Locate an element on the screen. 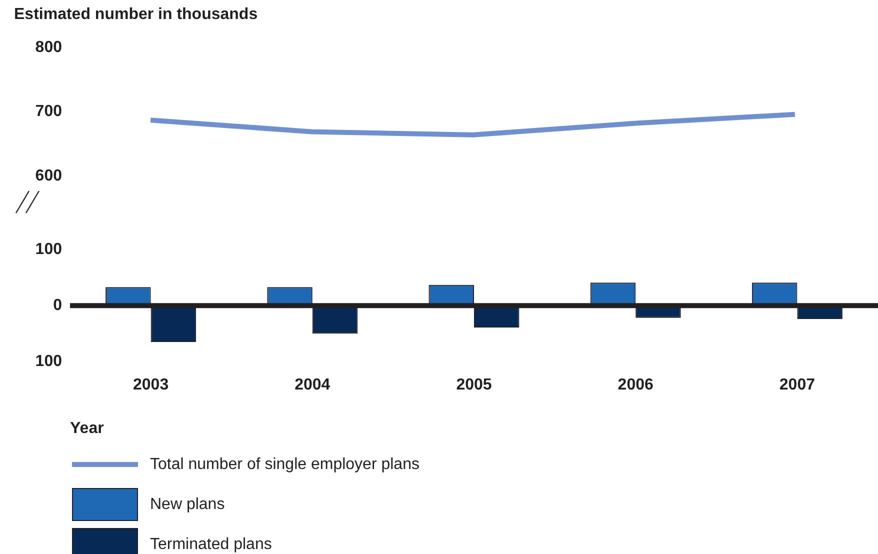 This screenshot has width=878, height=554. x-tick-label: 2007 is located at coordinates (797, 385).